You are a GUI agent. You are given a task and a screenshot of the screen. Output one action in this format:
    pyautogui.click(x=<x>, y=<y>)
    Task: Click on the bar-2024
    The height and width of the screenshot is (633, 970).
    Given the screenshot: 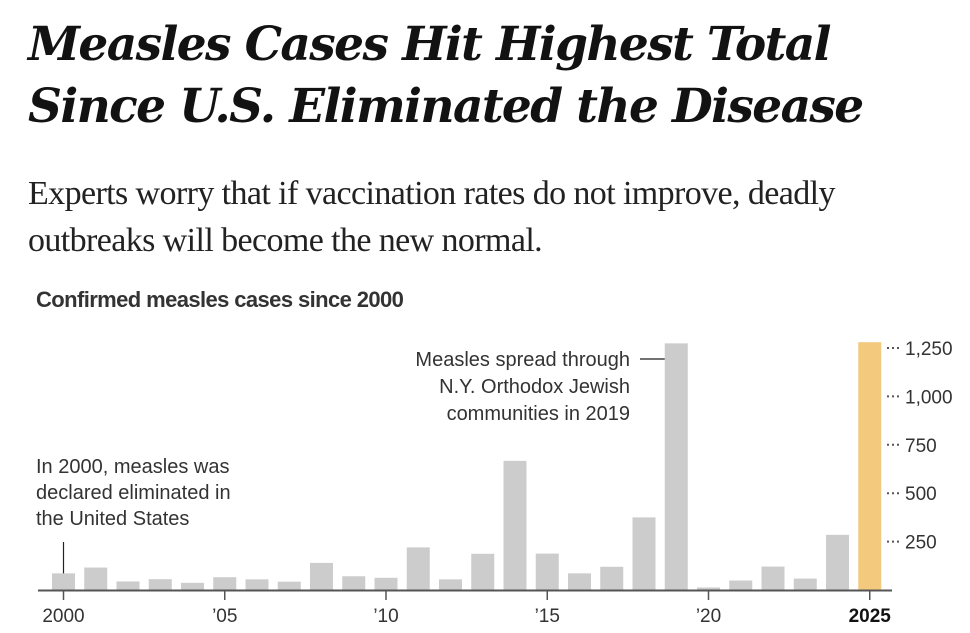 What is the action you would take?
    pyautogui.click(x=837, y=562)
    